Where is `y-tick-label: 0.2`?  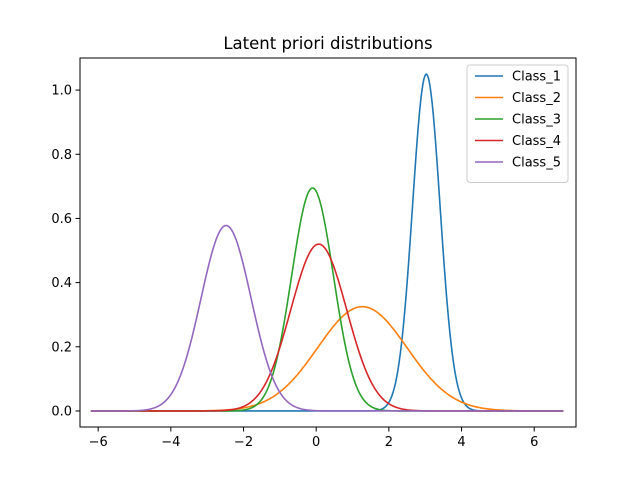
y-tick-label: 0.2 is located at coordinates (61, 347).